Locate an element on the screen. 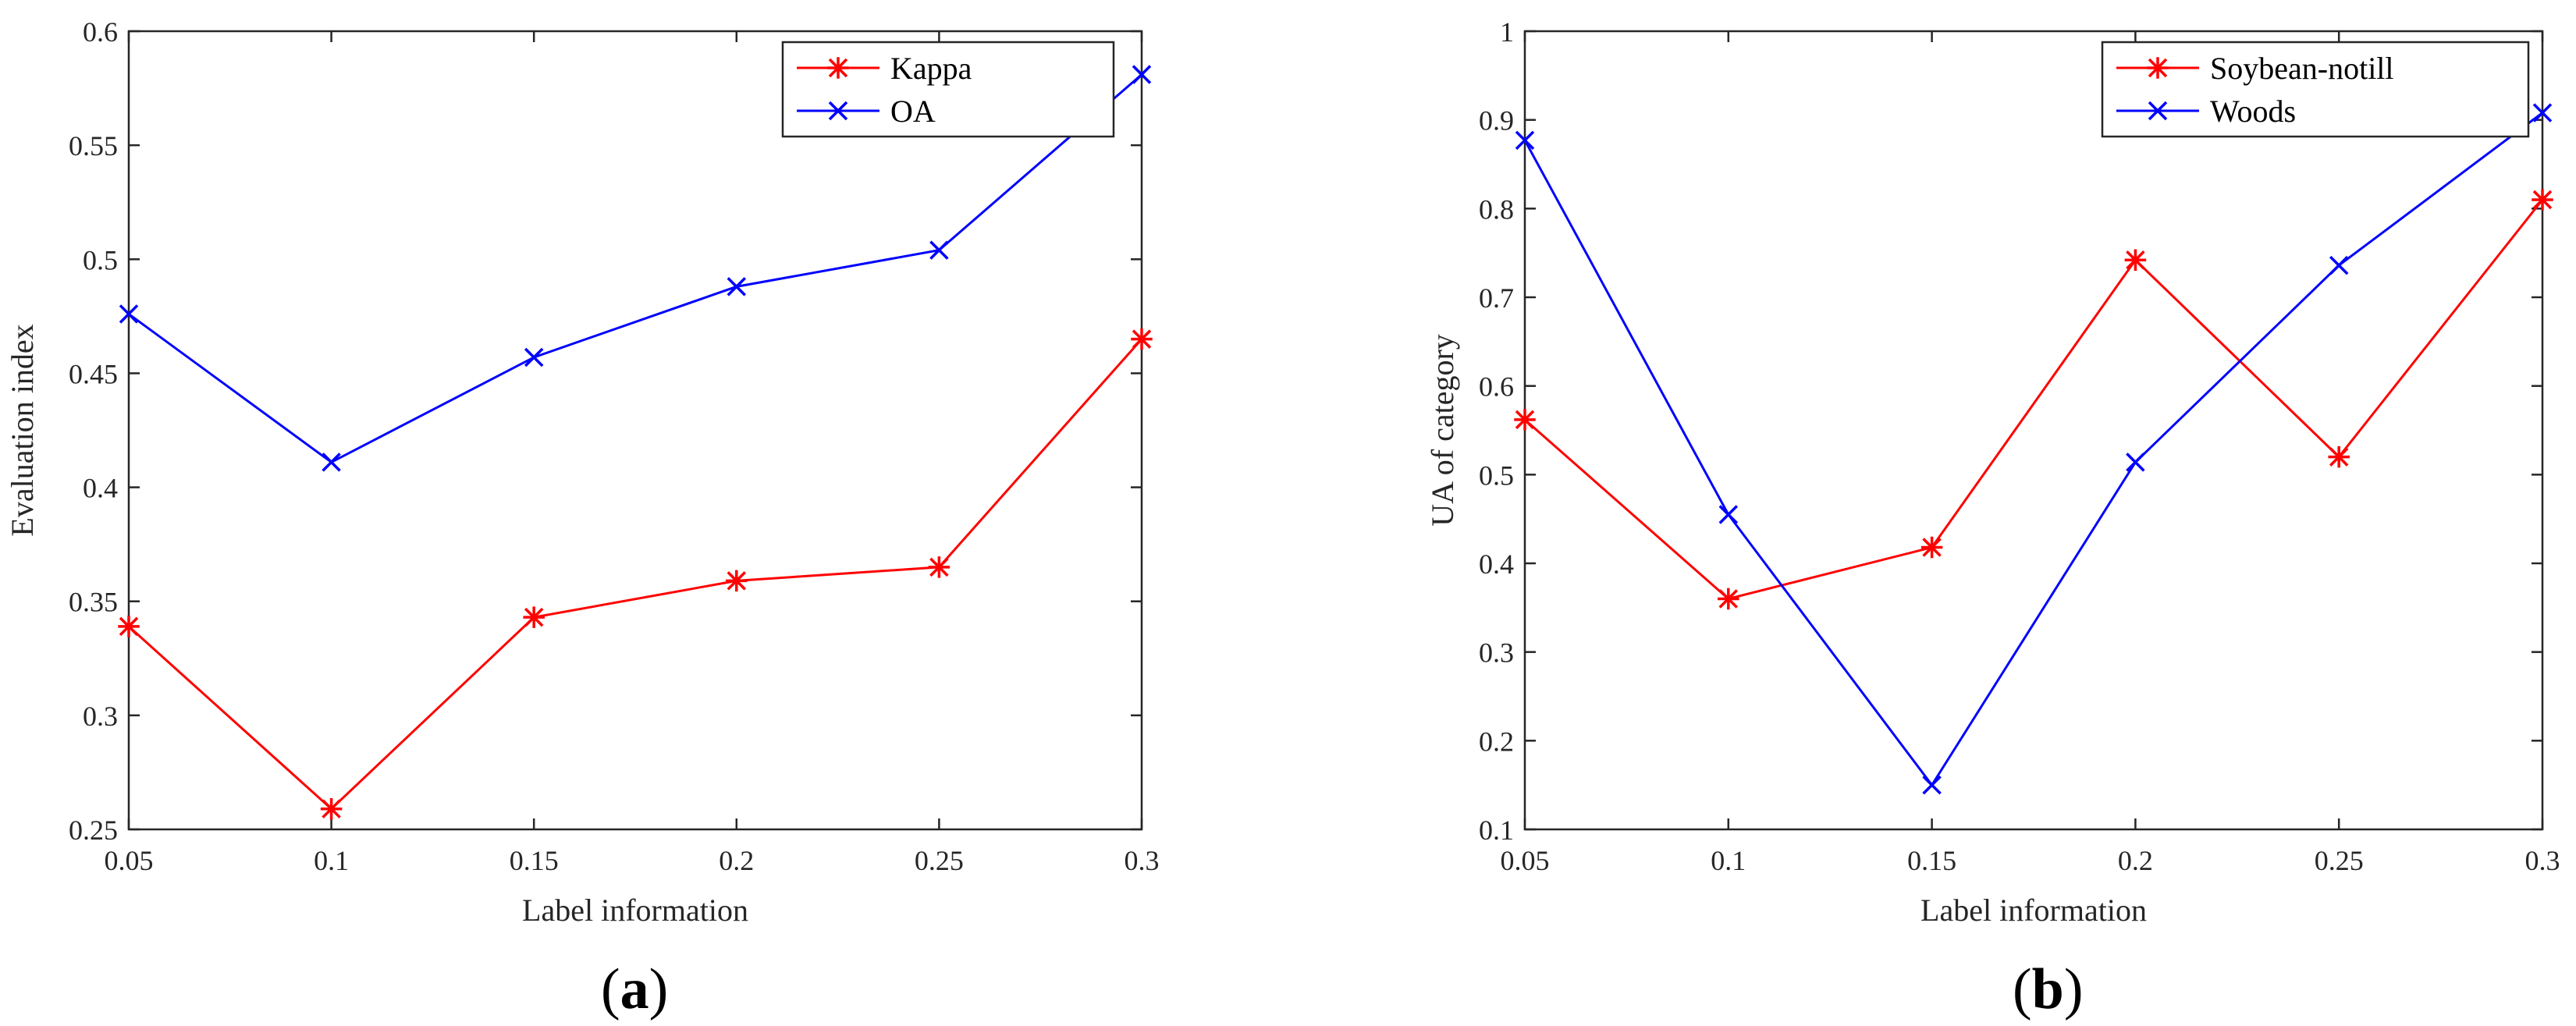 This screenshot has height=1026, width=2576. panel-label-letter: b is located at coordinates (2048, 989).